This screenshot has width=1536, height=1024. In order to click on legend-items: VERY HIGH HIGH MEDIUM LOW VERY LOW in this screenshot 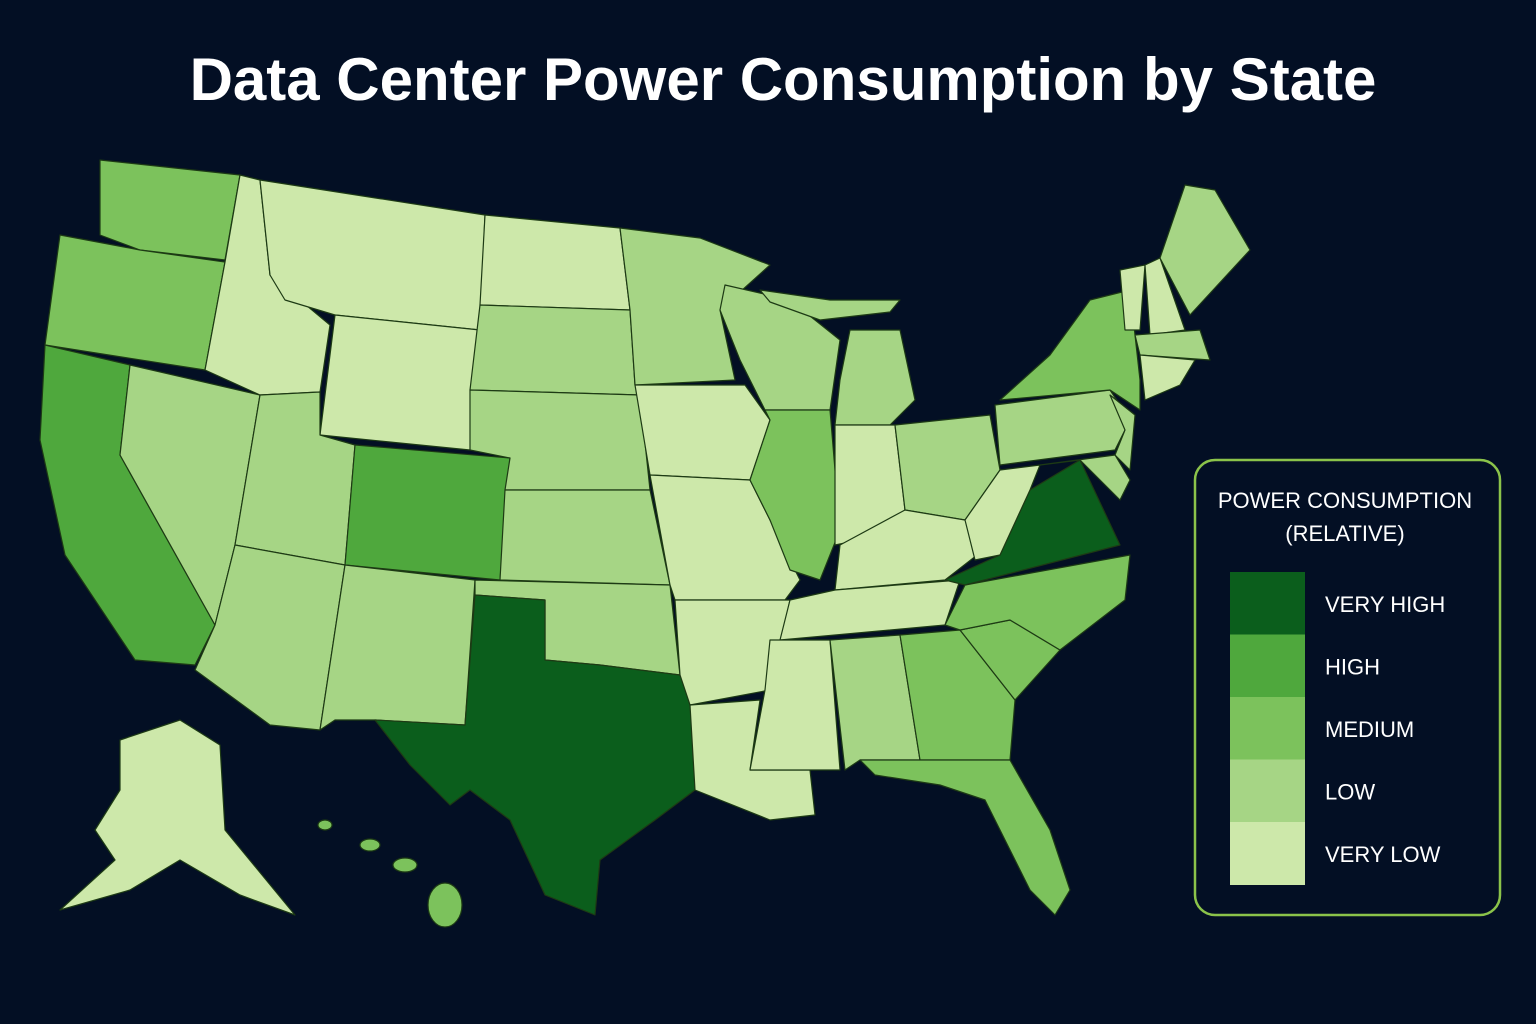, I will do `click(1337, 728)`.